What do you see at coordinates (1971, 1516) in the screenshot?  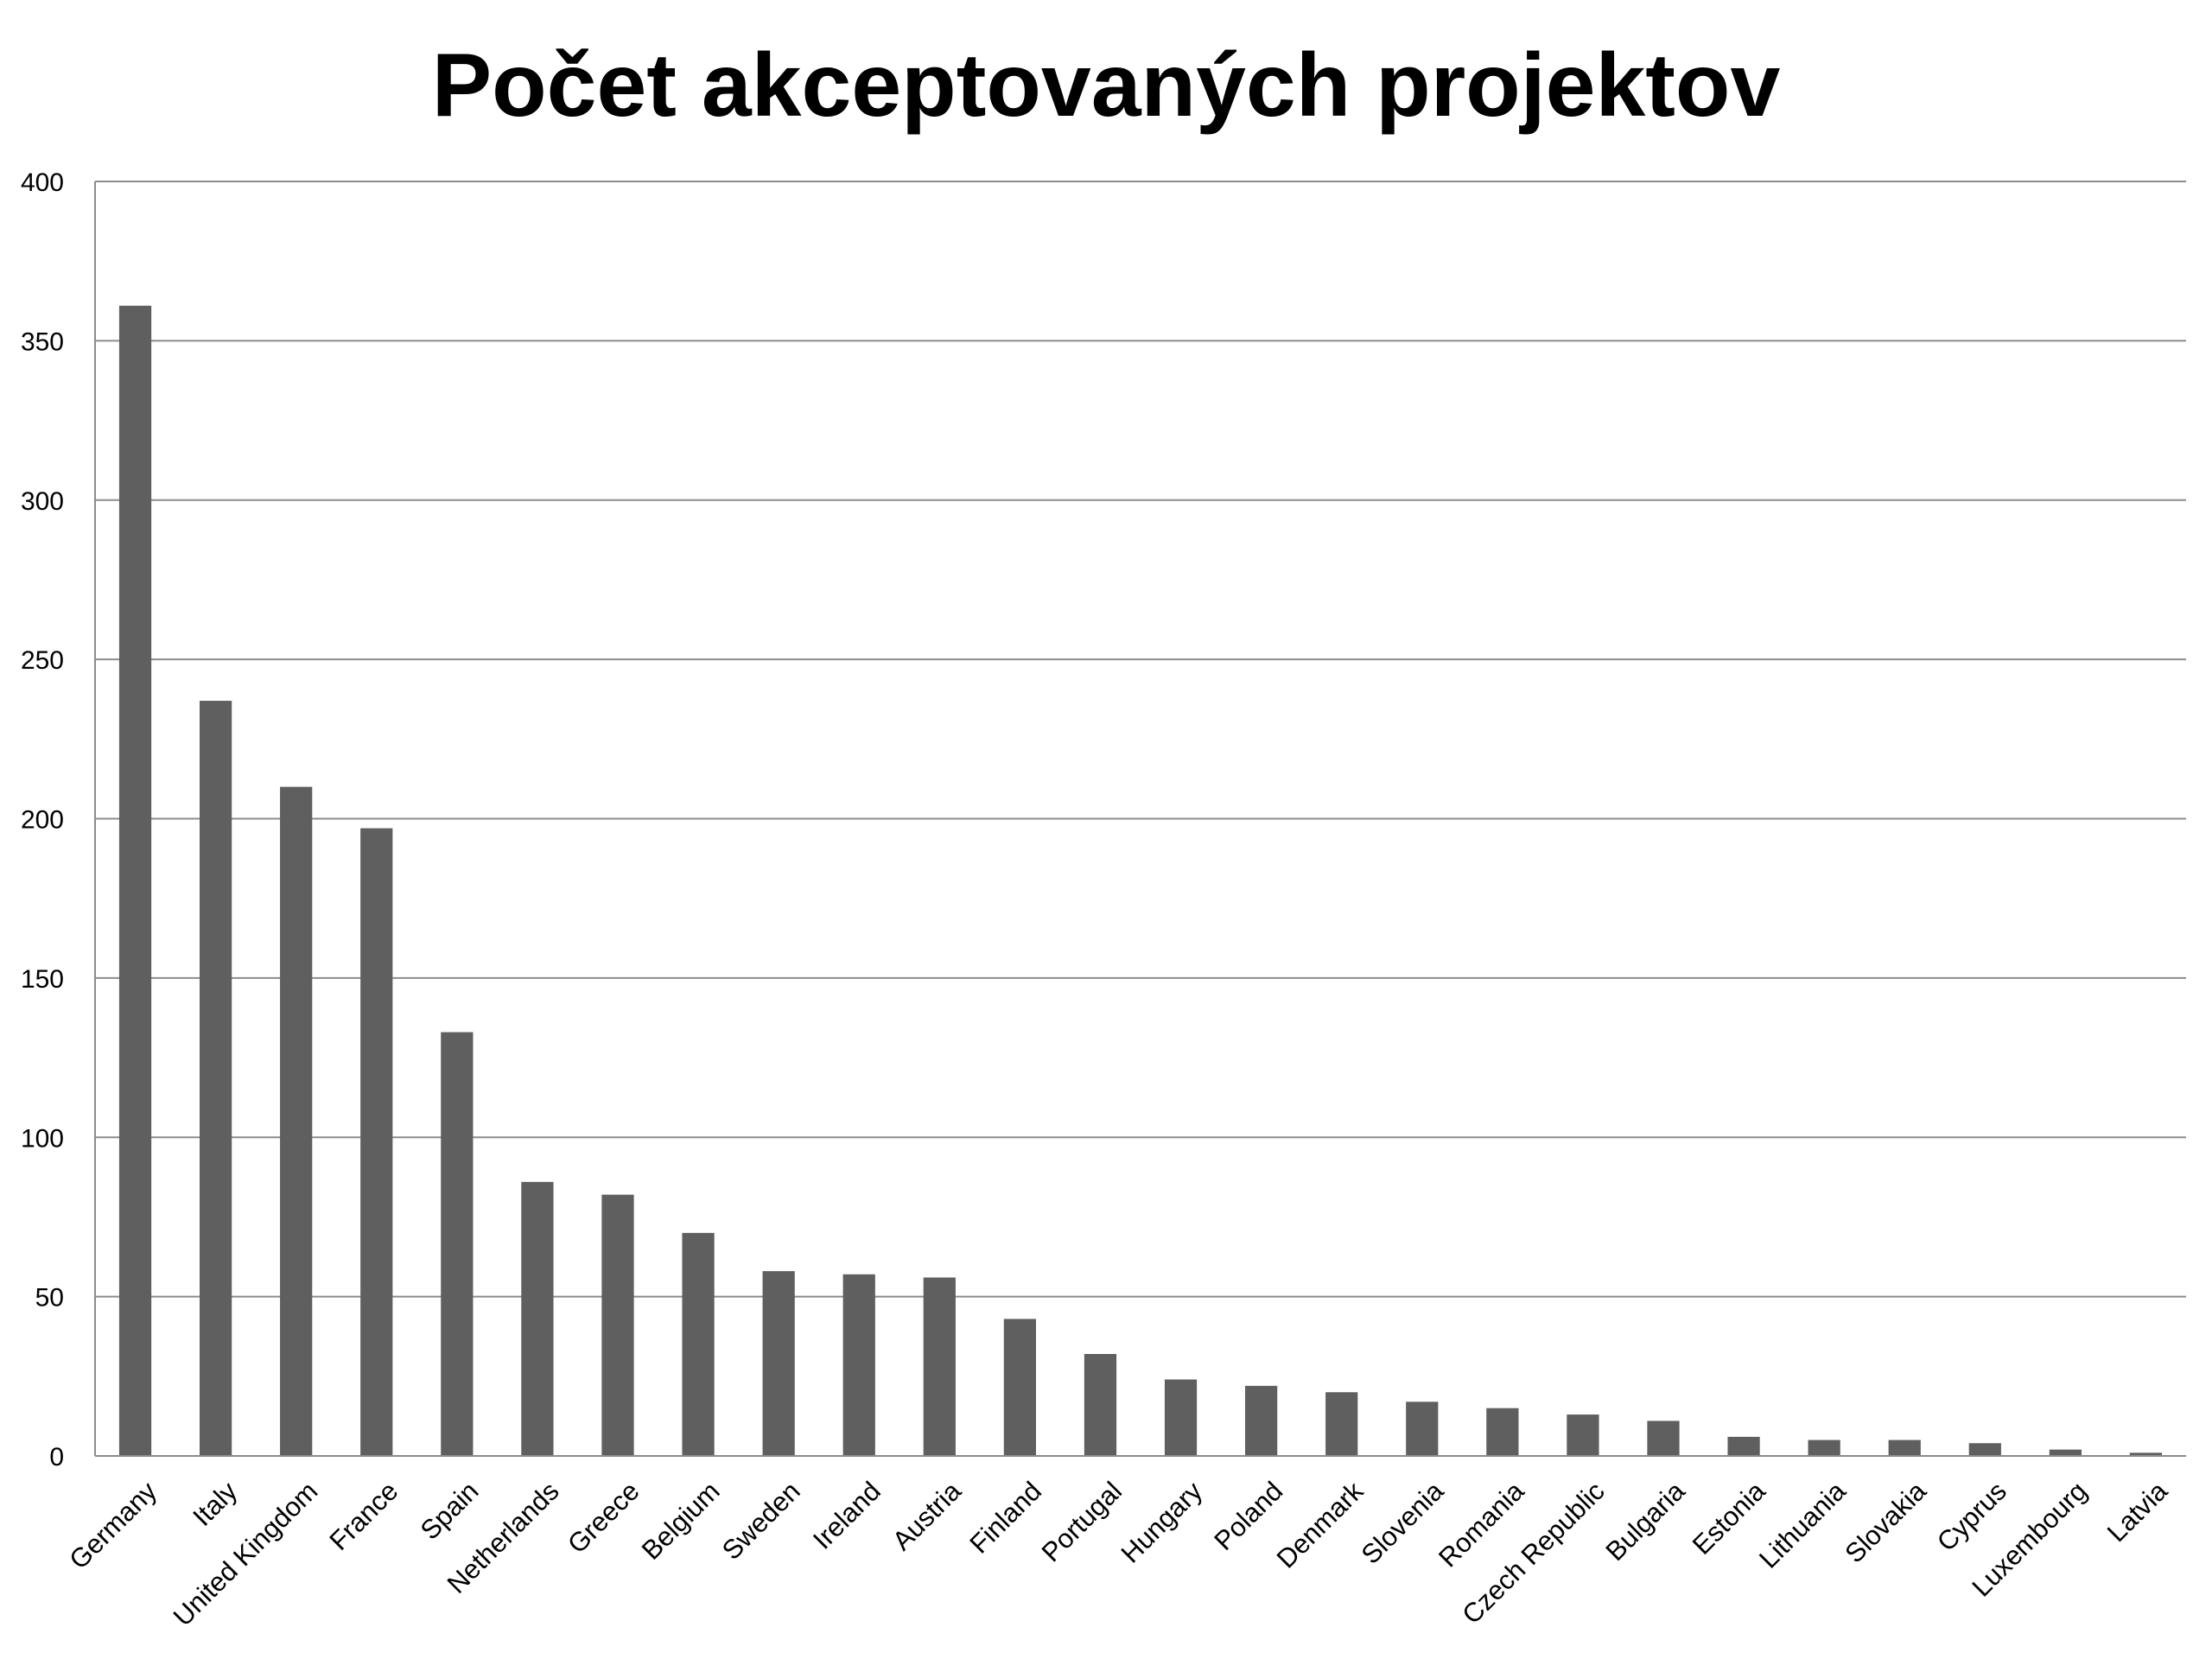 I see `x-tick-label: Cyprus` at bounding box center [1971, 1516].